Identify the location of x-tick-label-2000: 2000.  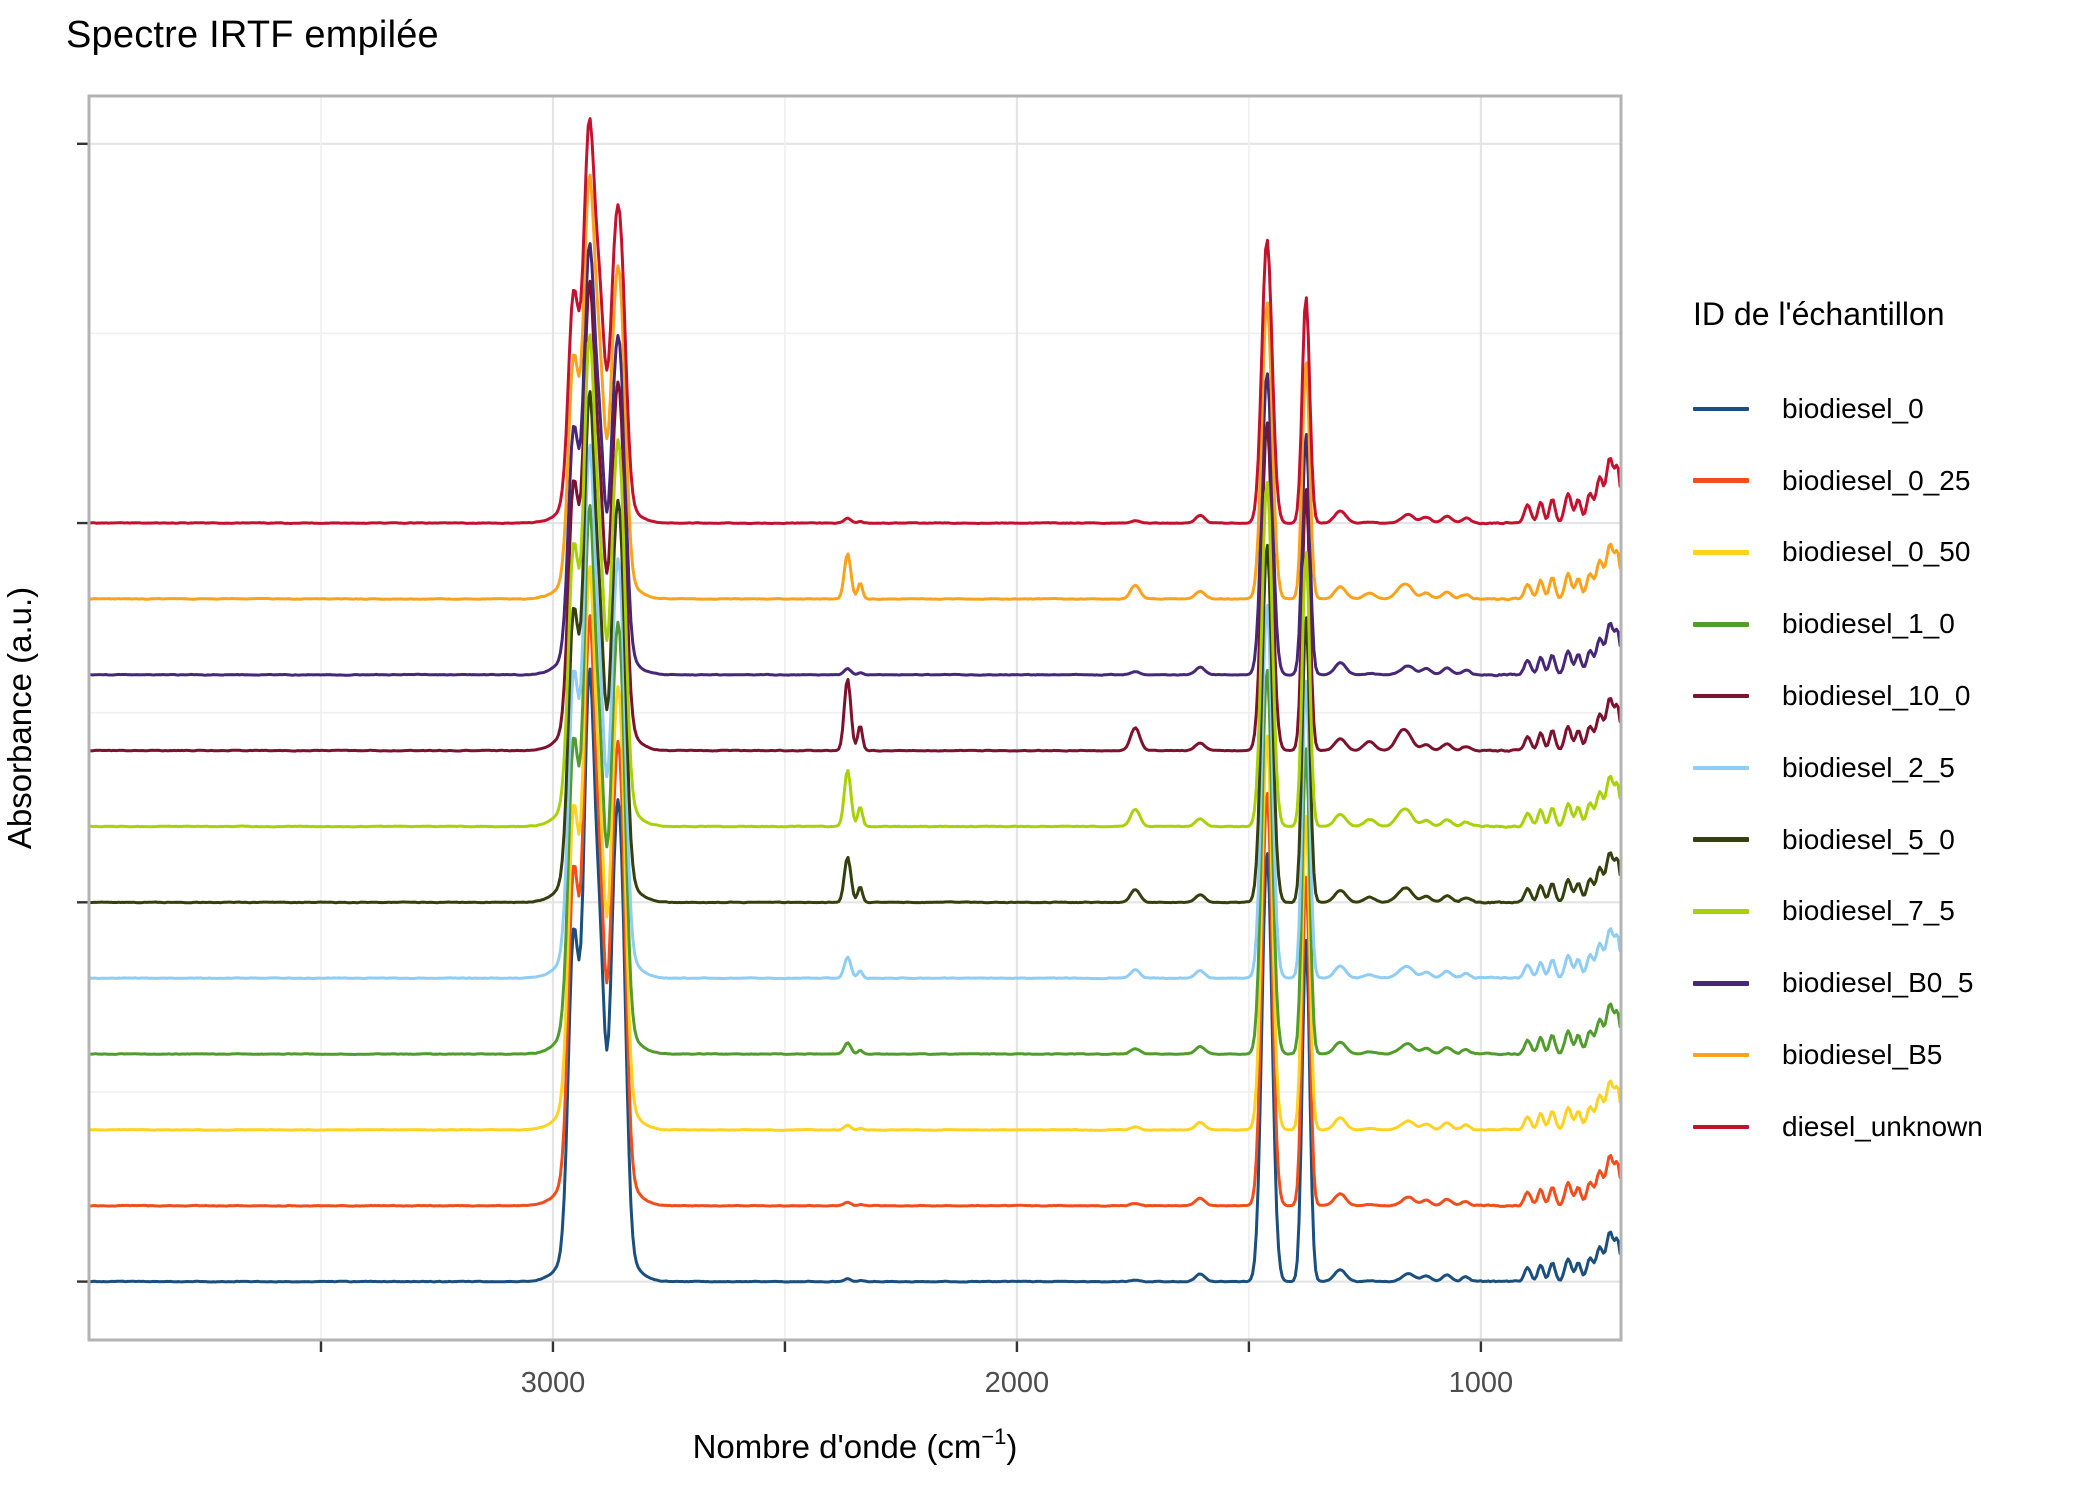
(1017, 1383).